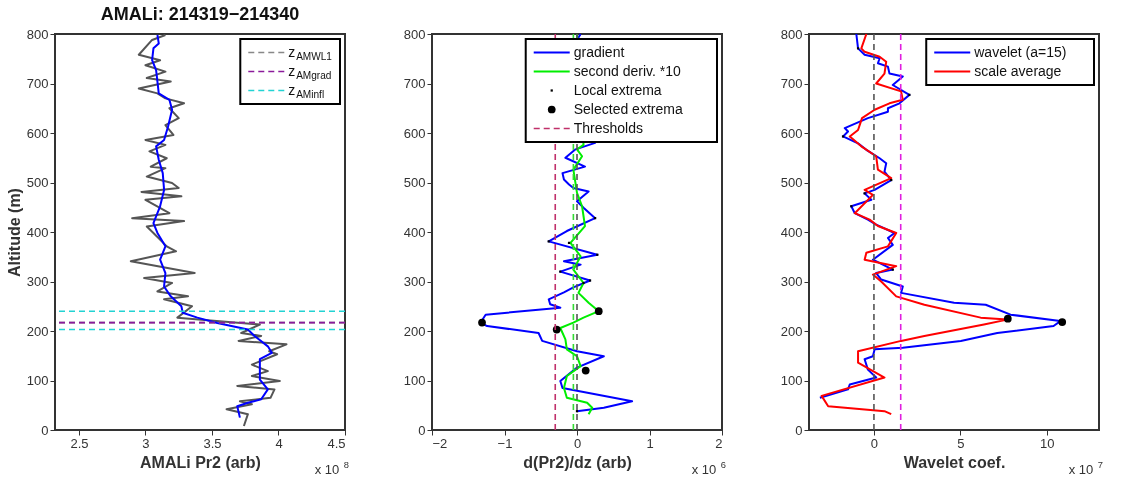 This screenshot has width=1135, height=486. What do you see at coordinates (954, 462) in the screenshot?
I see `x-axis-title: Wavelet coef.` at bounding box center [954, 462].